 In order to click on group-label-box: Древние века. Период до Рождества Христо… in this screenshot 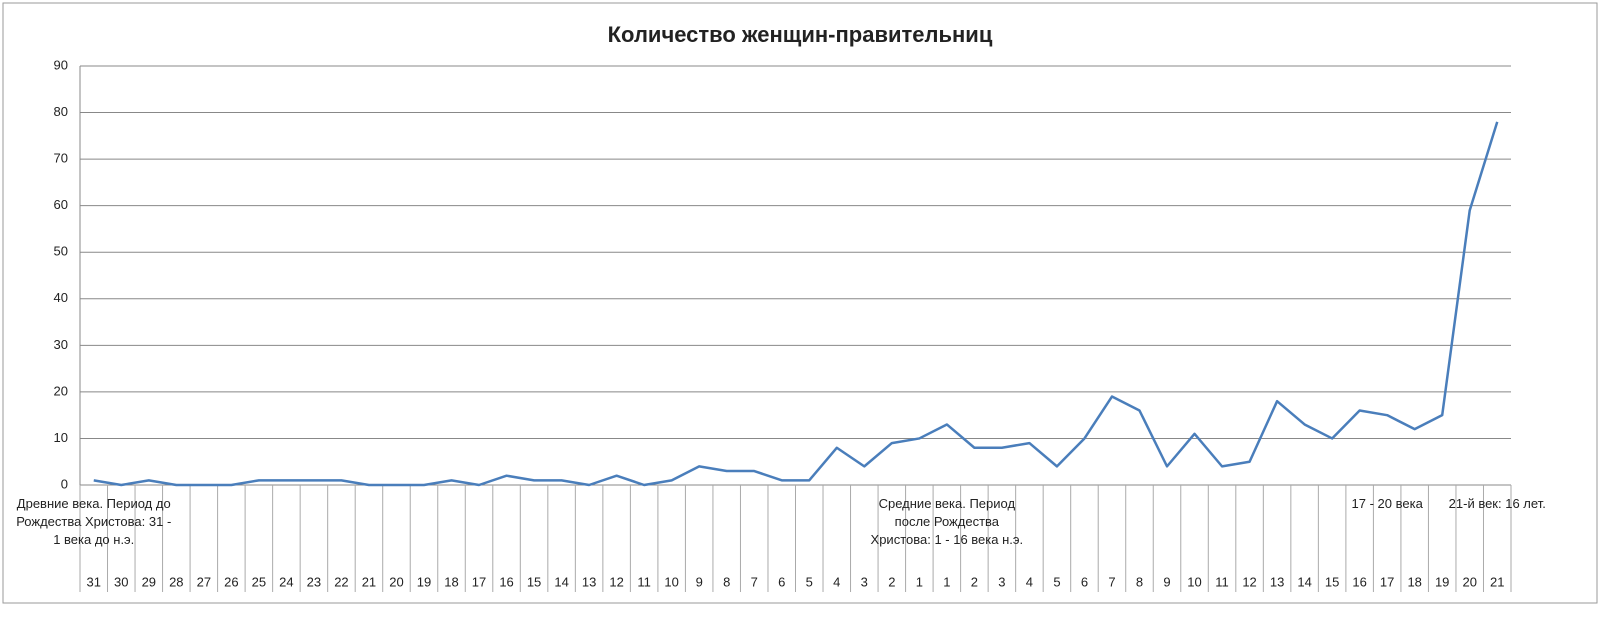, I will do `click(94, 521)`.